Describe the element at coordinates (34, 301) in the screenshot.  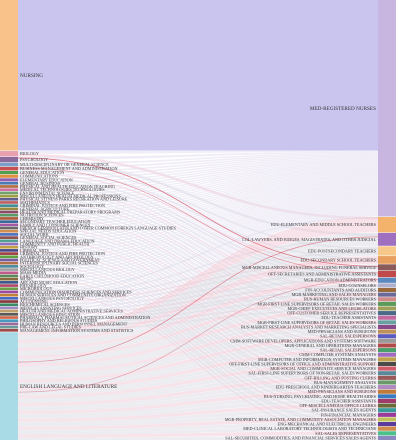
I see `source-label: ACCOUNTING` at that location.